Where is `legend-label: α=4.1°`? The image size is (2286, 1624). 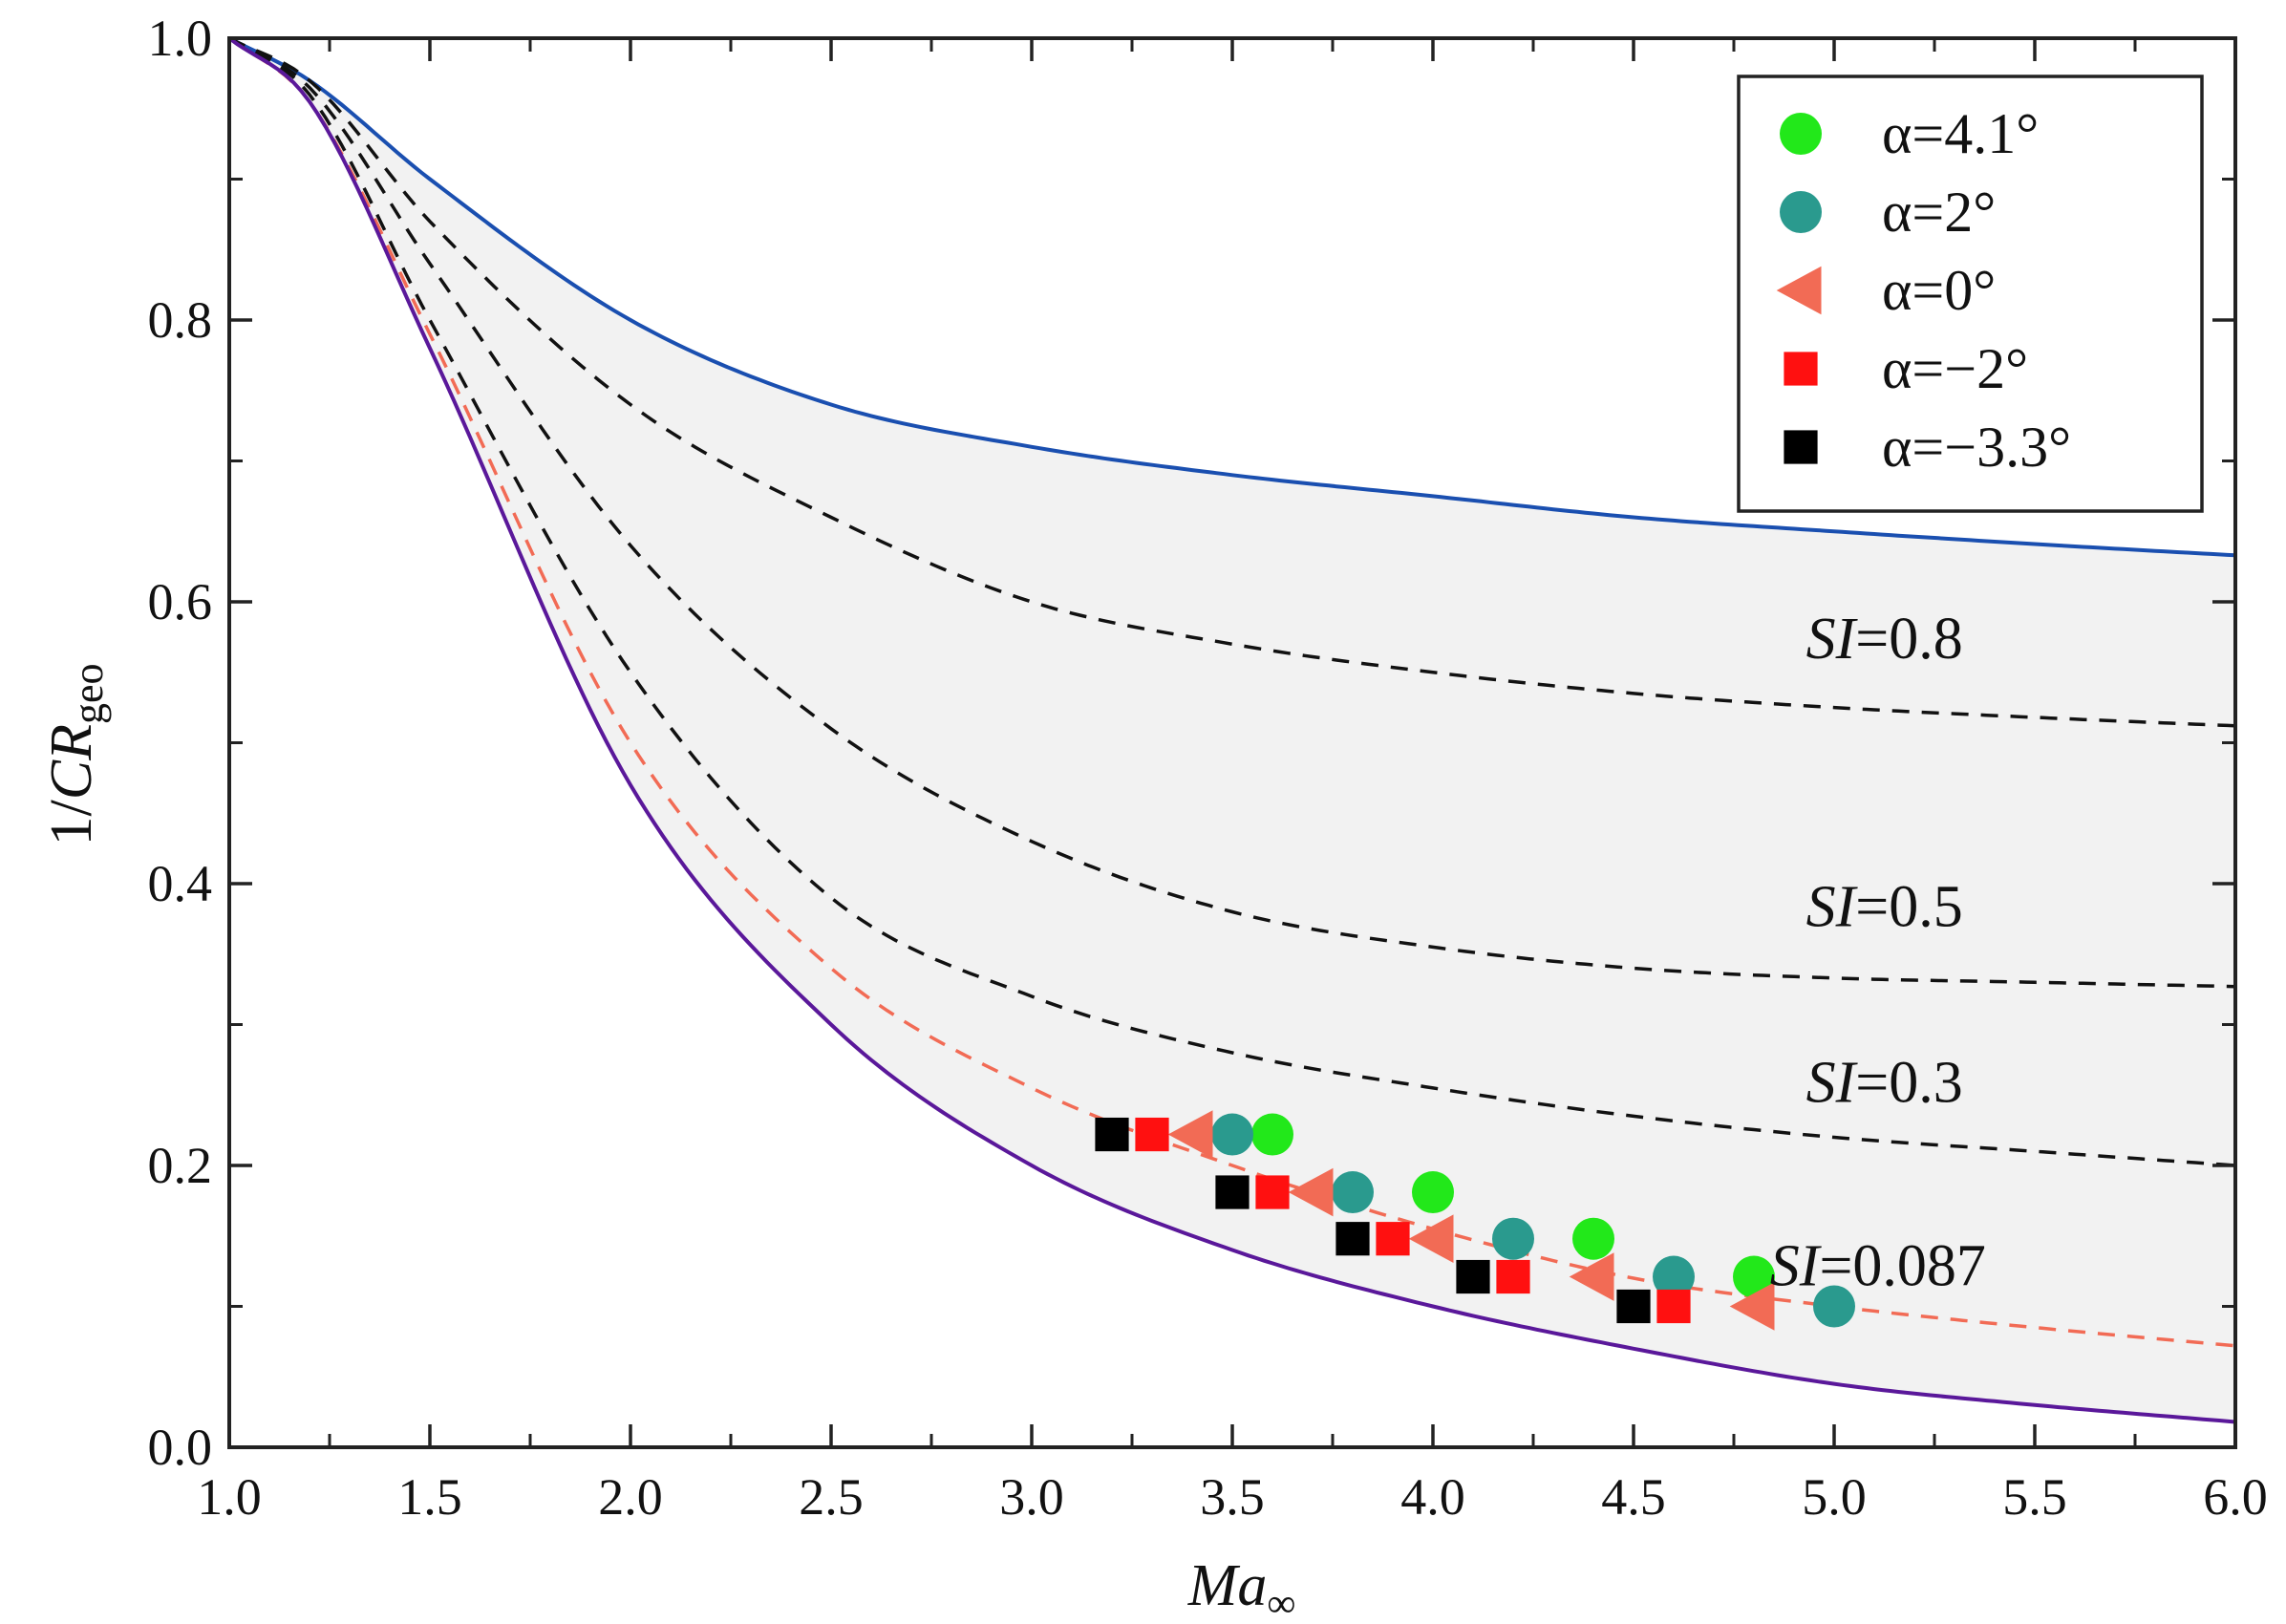
legend-label: α=4.1° is located at coordinates (1960, 133).